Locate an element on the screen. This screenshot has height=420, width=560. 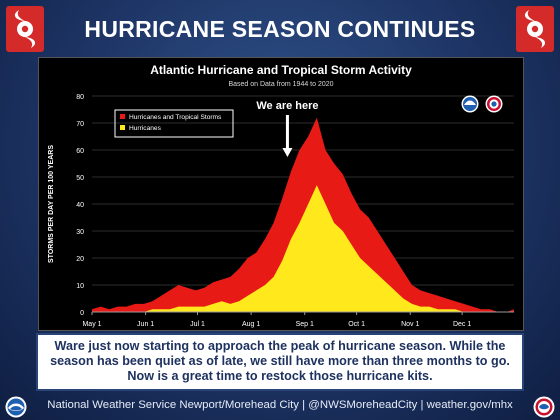
y-tick-label: 50 is located at coordinates (80, 178).